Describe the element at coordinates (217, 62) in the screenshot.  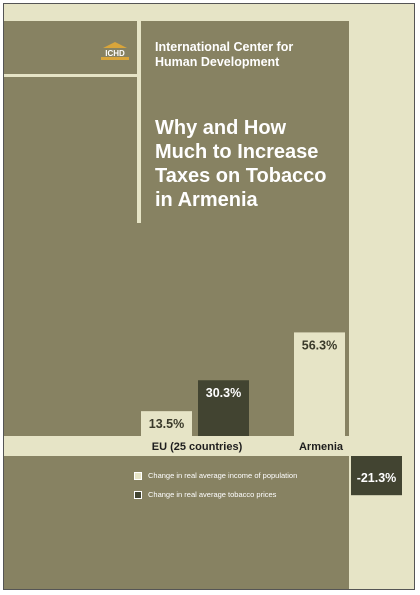
I see `organization-line-2: Human Development` at that location.